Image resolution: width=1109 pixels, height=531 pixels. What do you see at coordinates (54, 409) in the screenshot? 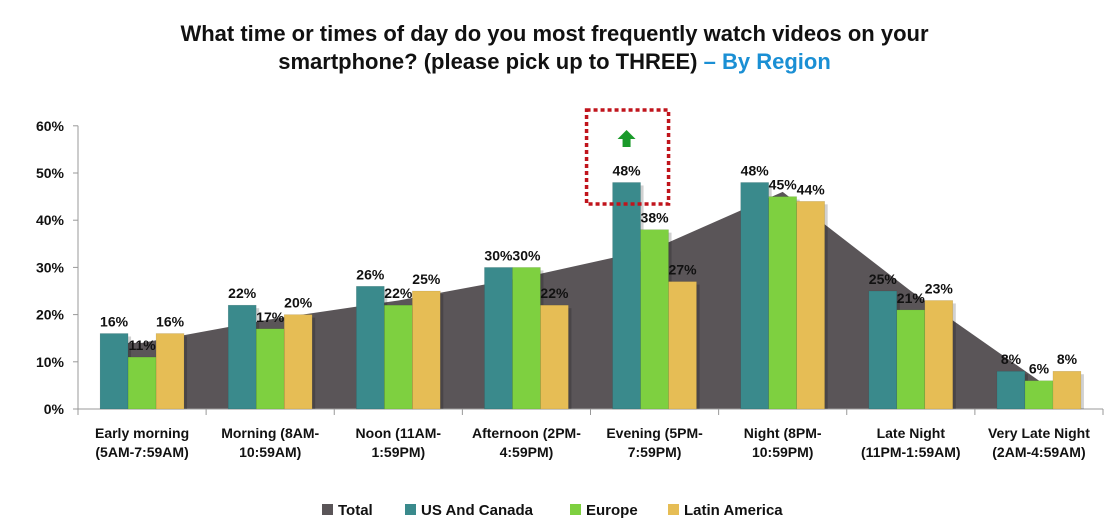
I see `y-tick-label: 0%` at bounding box center [54, 409].